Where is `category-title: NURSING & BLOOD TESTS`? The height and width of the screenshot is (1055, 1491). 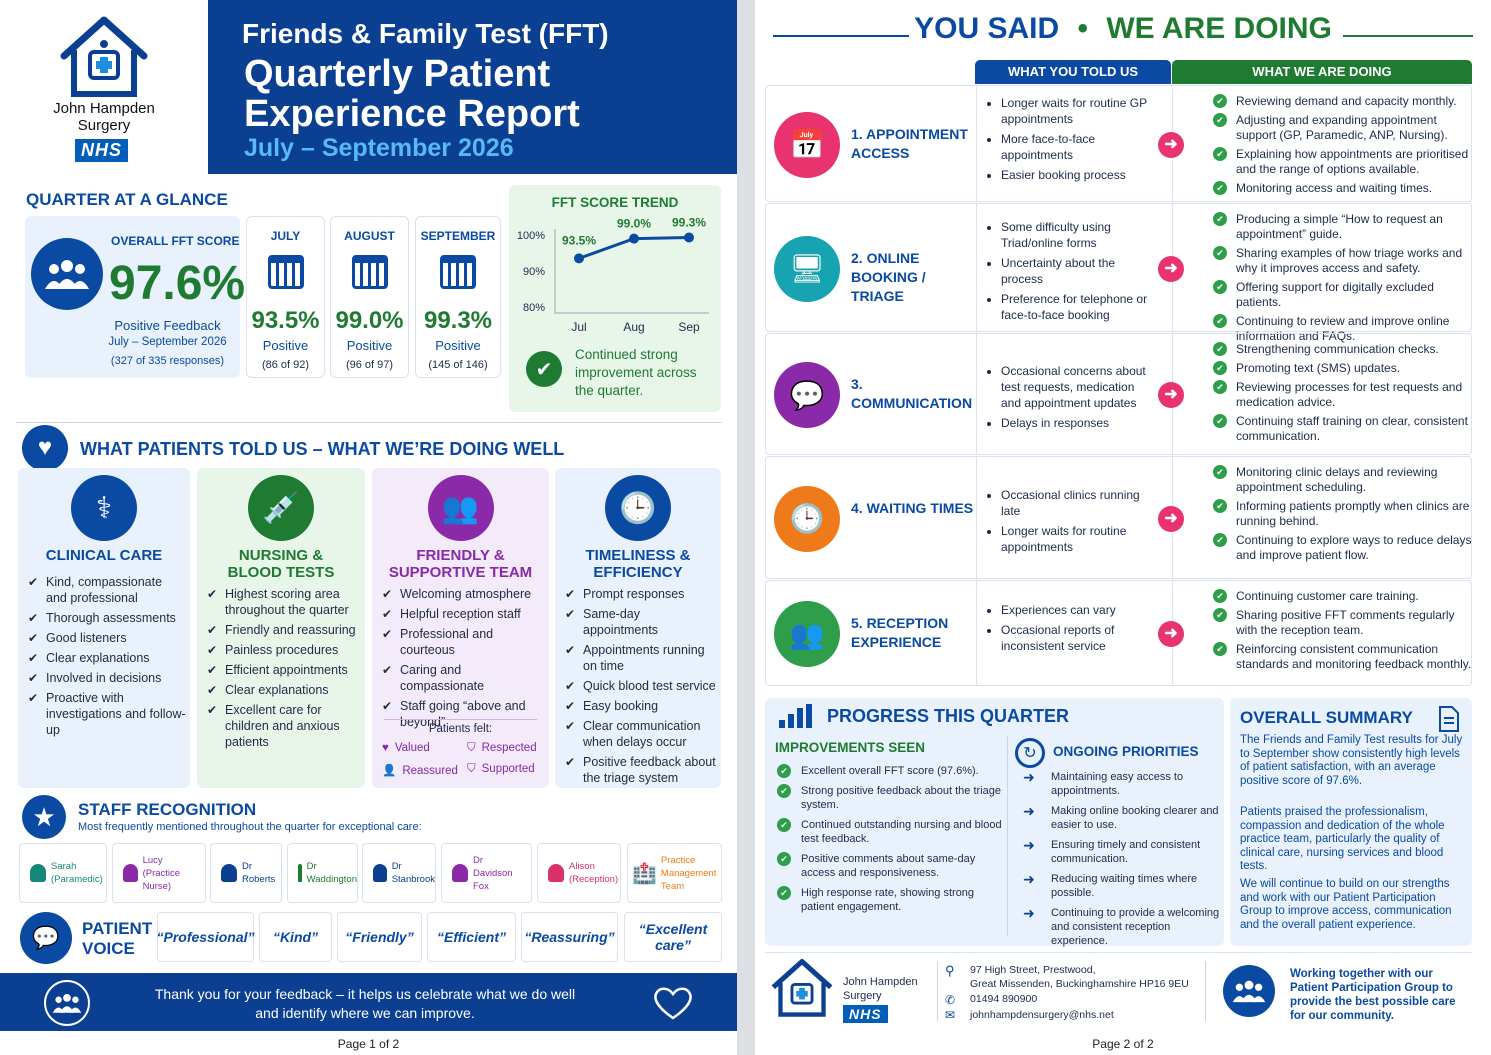
category-title: NURSING & BLOOD TESTS is located at coordinates (281, 564).